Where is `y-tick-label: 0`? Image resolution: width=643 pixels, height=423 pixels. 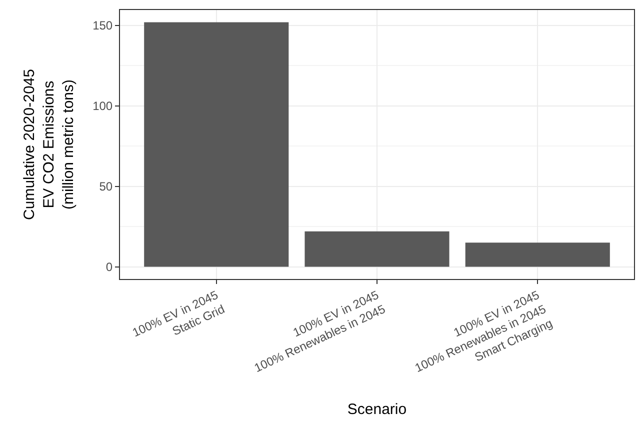
y-tick-label: 0 is located at coordinates (109, 267).